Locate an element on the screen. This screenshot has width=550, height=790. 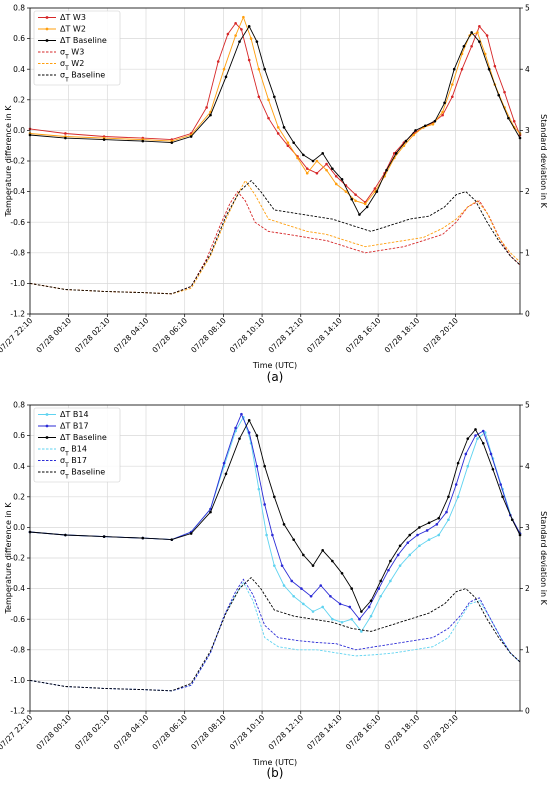
x-tick-label: 07/28 00:10 is located at coordinates (53, 335).